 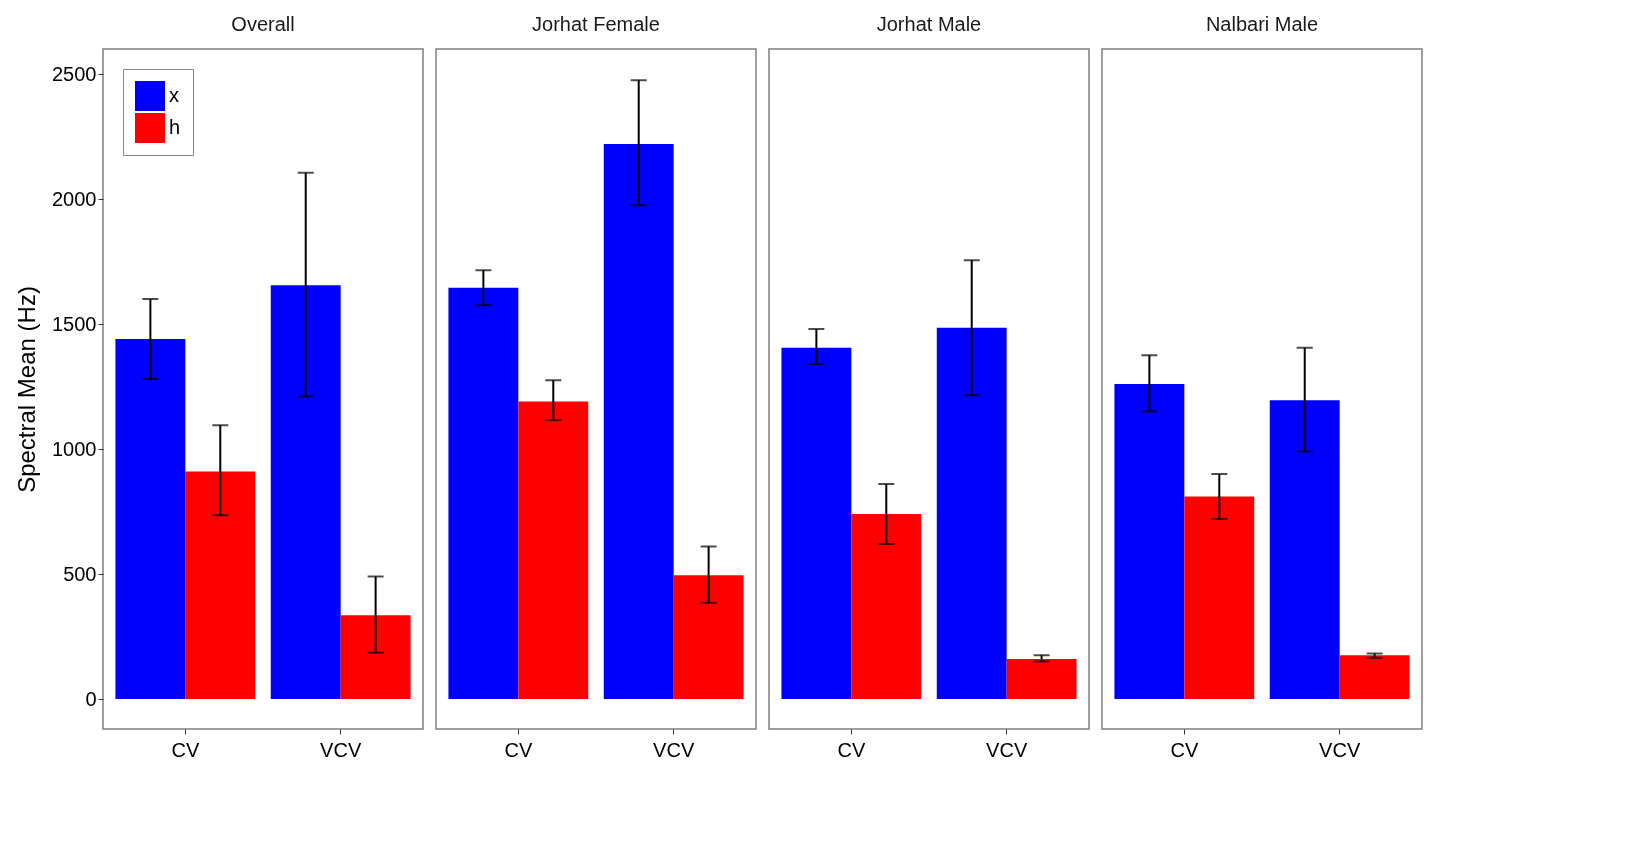 I want to click on legend-label: x, so click(x=174, y=95).